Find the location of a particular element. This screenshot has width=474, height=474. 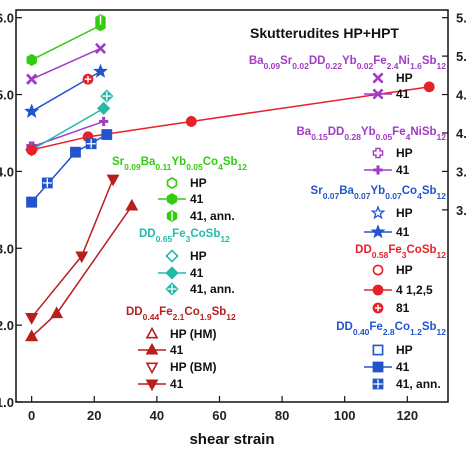

legend-formula: Sr0.09Ba0.11Yb0.05Co4Sb12 is located at coordinates (179, 164).